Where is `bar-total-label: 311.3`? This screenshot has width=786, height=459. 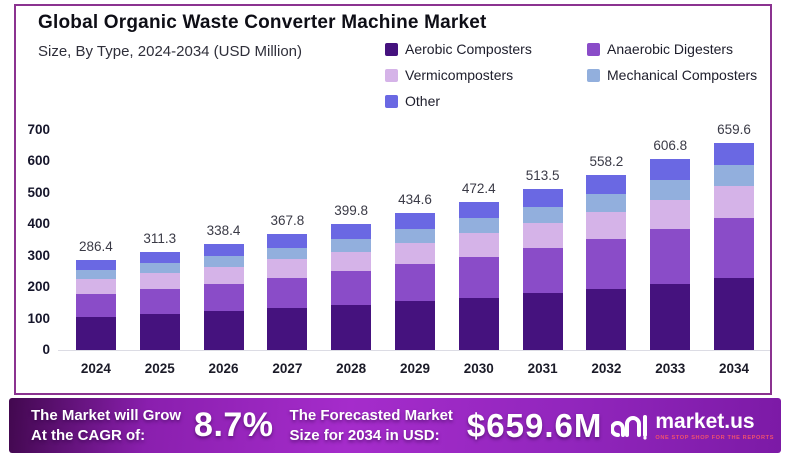 bar-total-label: 311.3 is located at coordinates (160, 239).